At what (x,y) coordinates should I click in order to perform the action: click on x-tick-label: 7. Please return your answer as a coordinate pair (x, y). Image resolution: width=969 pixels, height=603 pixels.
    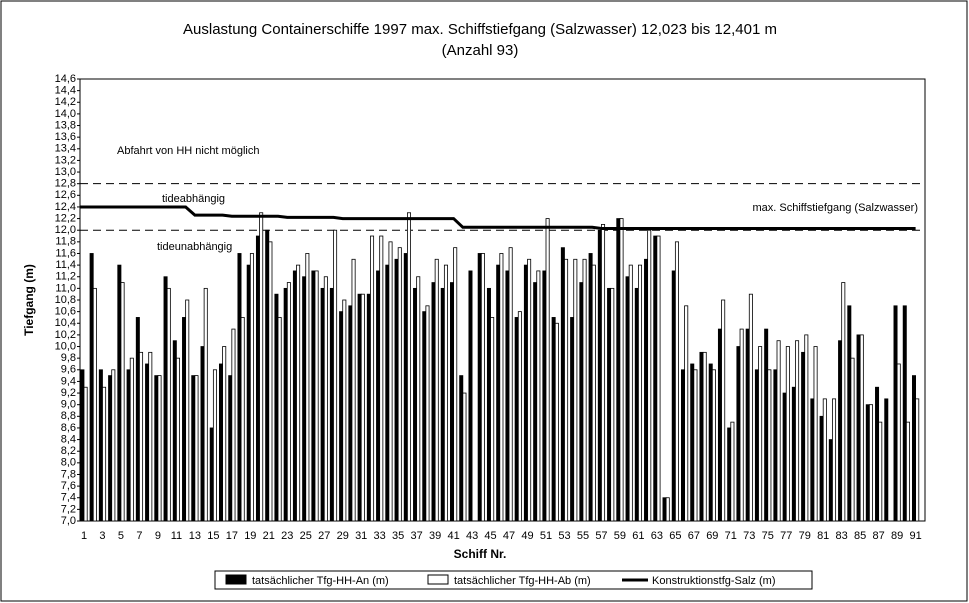
    Looking at the image, I should click on (139, 536).